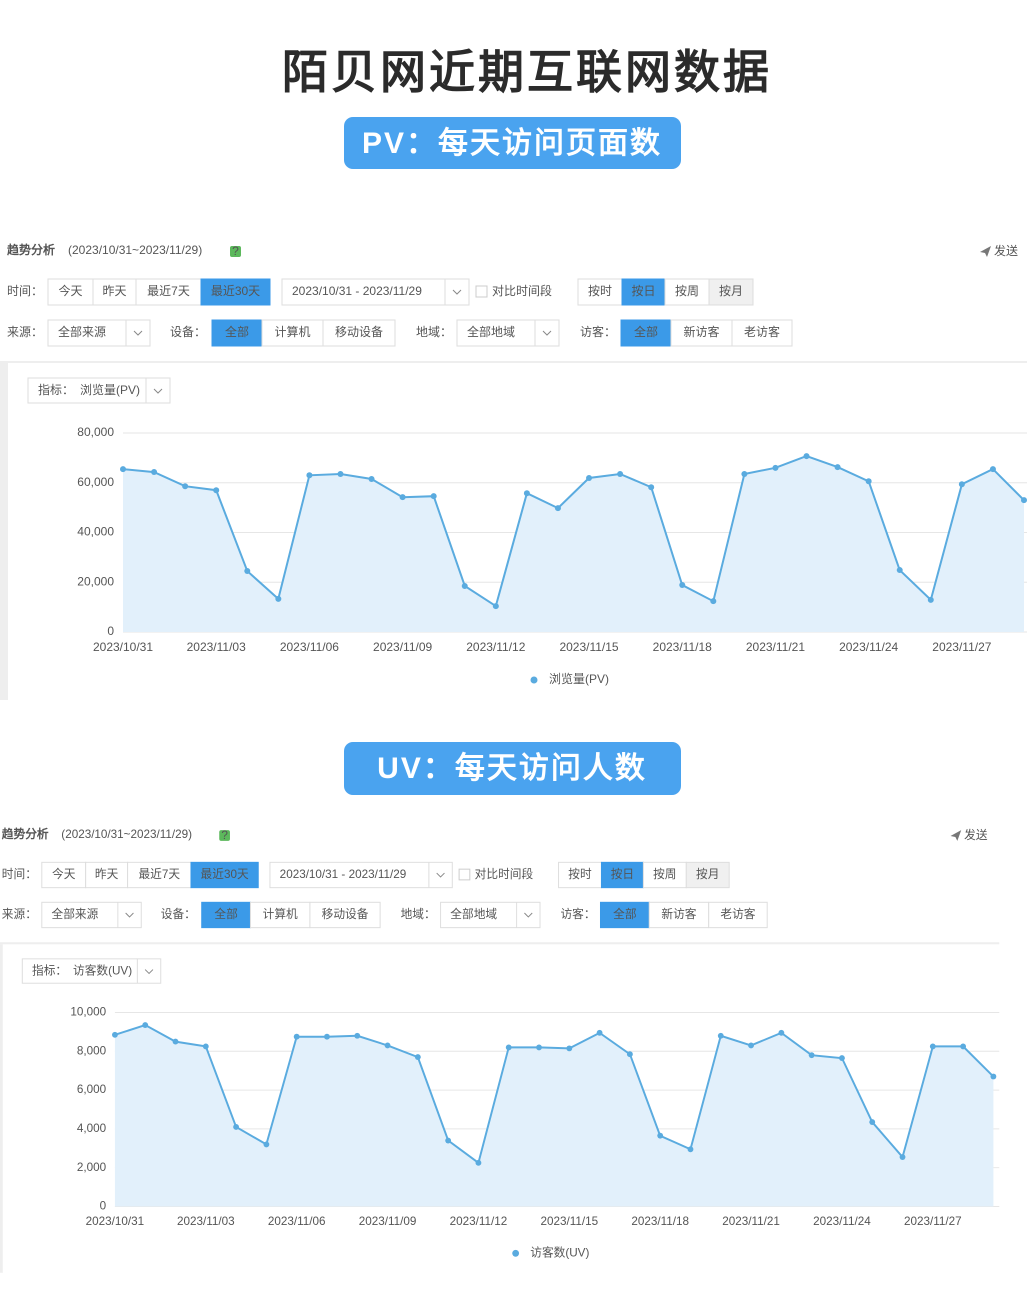 Image resolution: width=1027 pixels, height=1301 pixels. Describe the element at coordinates (402, 647) in the screenshot. I see `x-tick-label: 2023/11/09` at that location.